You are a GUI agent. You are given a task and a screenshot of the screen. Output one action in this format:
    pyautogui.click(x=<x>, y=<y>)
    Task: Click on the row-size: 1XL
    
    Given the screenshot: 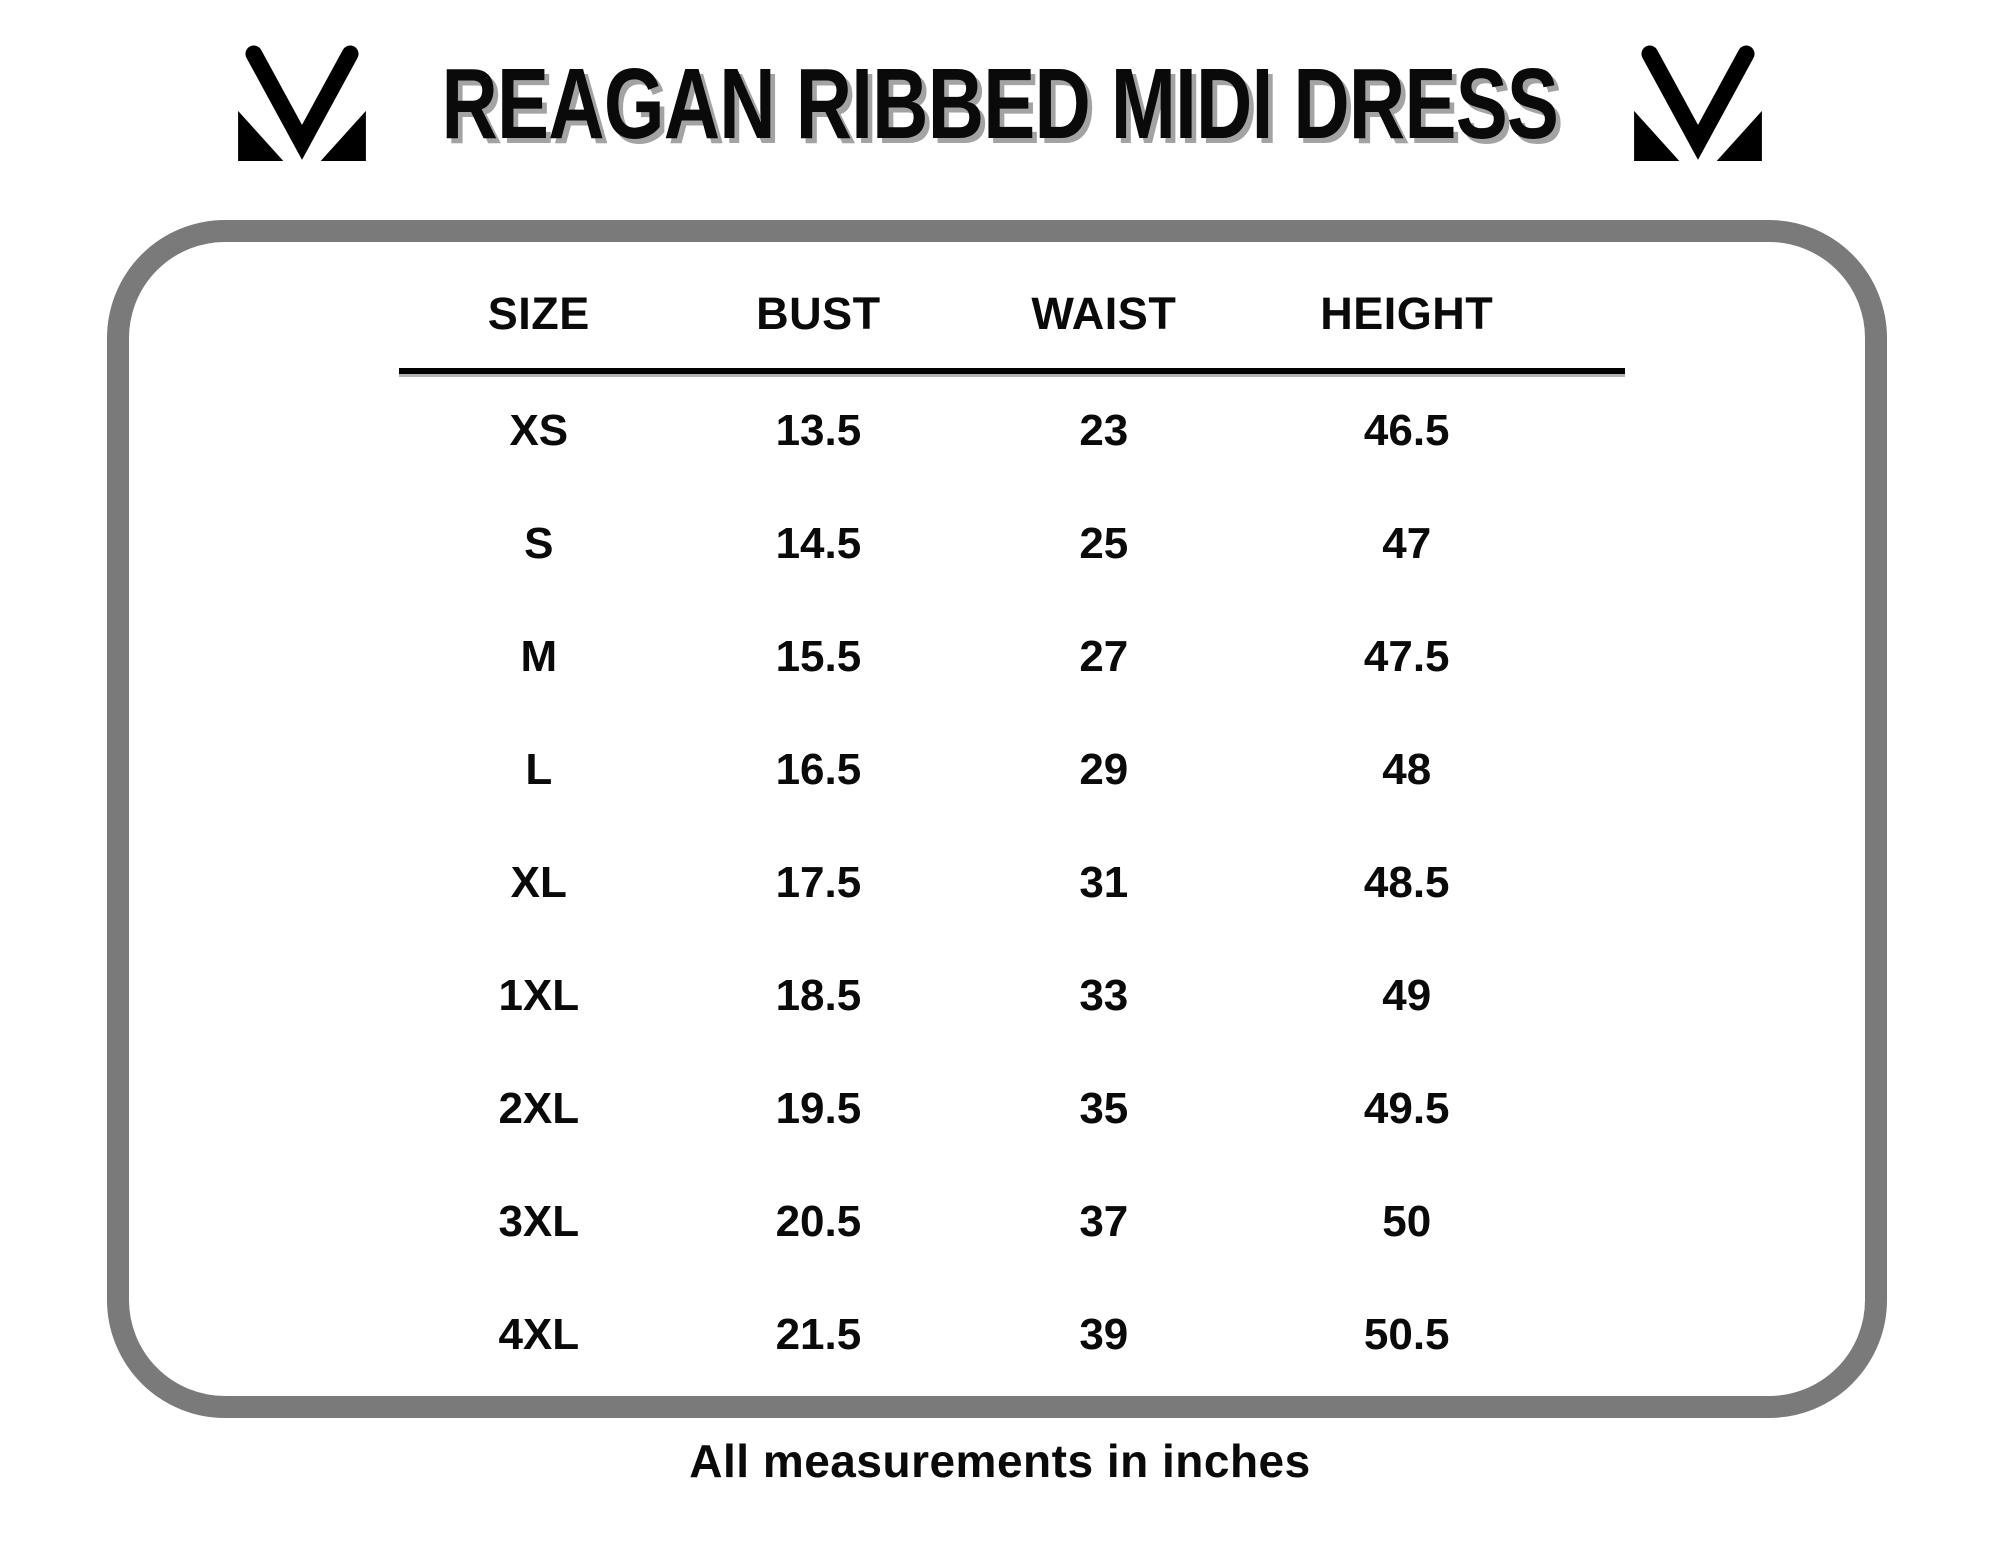 What is the action you would take?
    pyautogui.click(x=539, y=995)
    